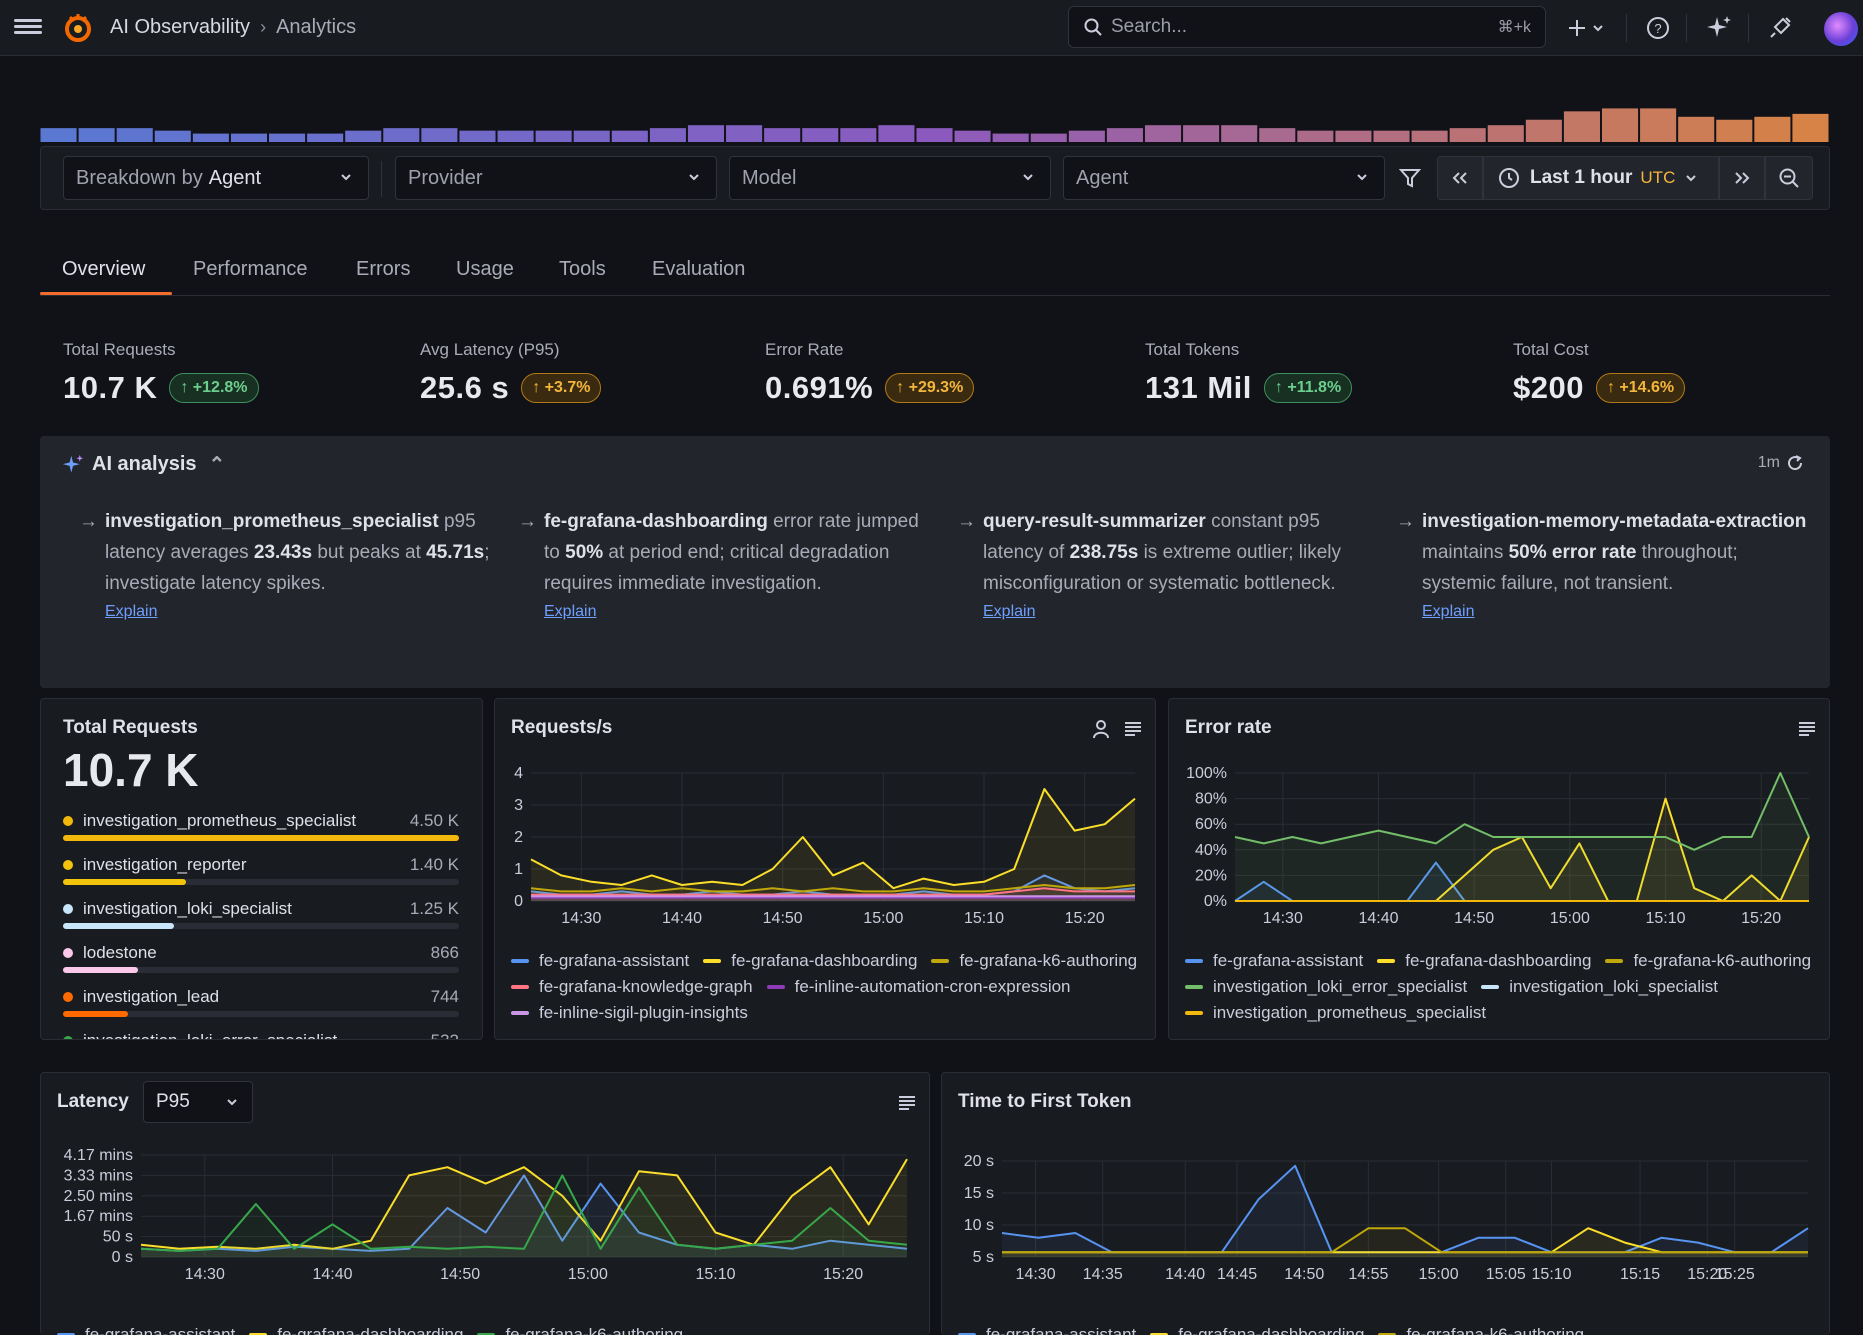 The height and width of the screenshot is (1335, 1863). Describe the element at coordinates (1780, 28) in the screenshot. I see `connections-button` at that location.